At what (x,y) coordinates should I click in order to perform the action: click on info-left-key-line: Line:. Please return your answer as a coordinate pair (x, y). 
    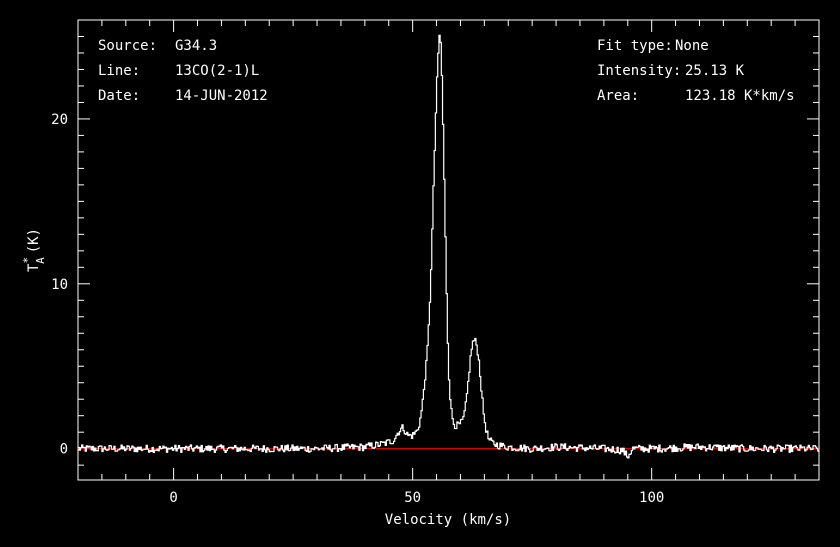
    Looking at the image, I should click on (119, 71).